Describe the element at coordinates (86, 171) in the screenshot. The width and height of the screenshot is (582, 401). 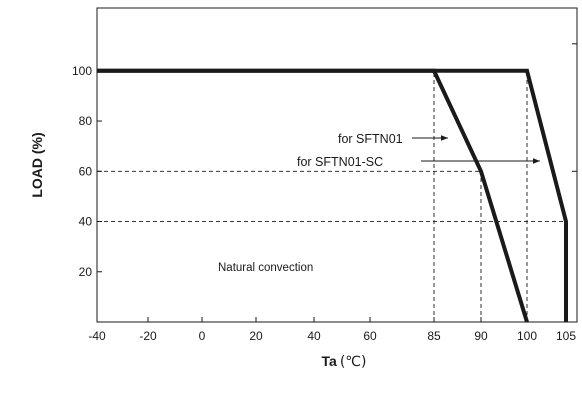
I see `y-tick-label-60: 60` at that location.